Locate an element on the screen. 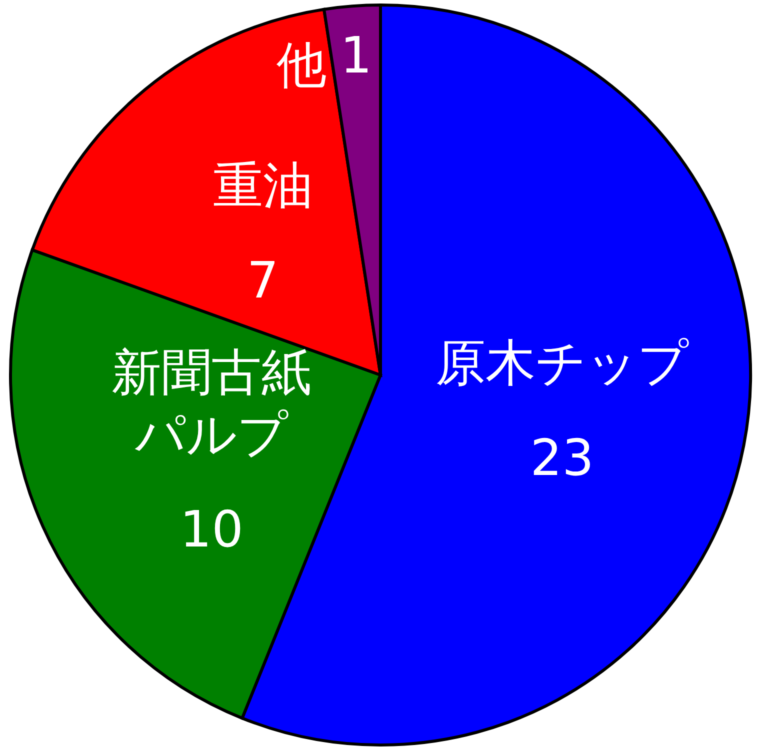 The height and width of the screenshot is (750, 761). slice-label: 新聞古紙パルプ is located at coordinates (212, 404).